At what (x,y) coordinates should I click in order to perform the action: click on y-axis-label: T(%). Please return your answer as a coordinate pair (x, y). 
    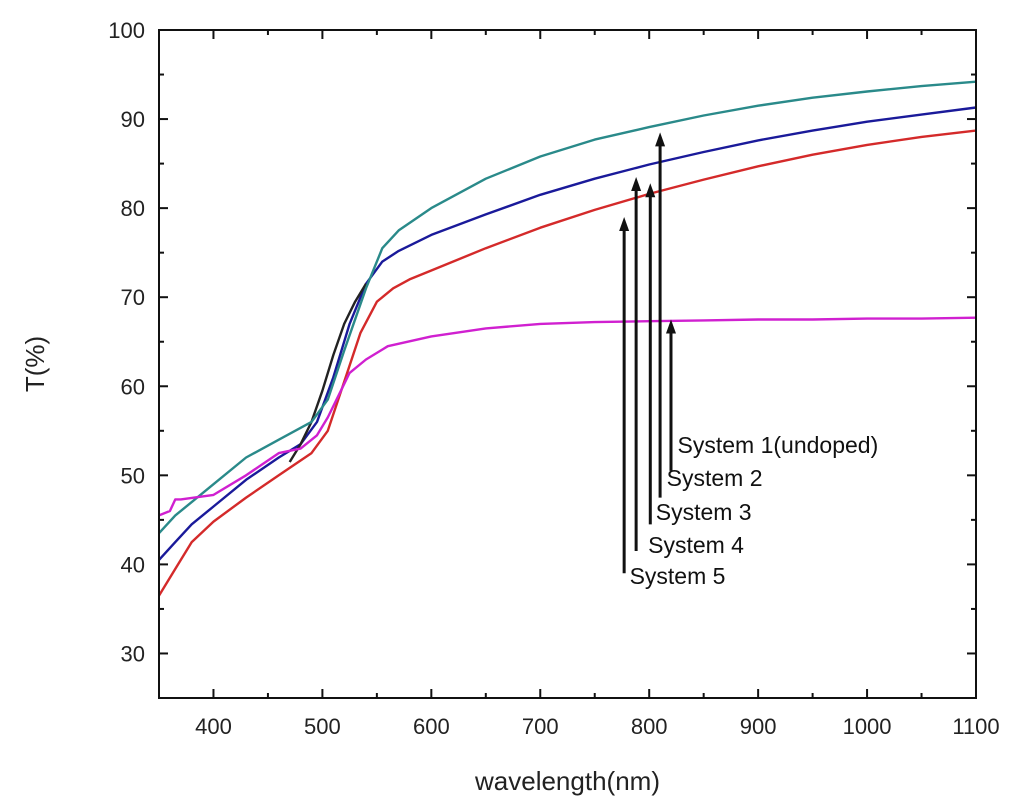
    Looking at the image, I should click on (35, 364).